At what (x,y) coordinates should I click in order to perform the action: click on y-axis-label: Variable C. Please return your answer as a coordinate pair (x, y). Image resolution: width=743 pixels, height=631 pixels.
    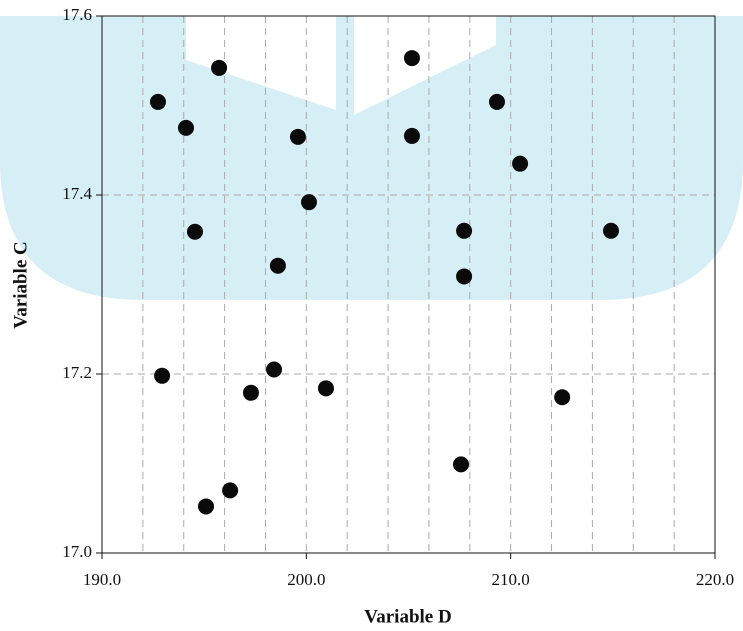
    Looking at the image, I should click on (20, 284).